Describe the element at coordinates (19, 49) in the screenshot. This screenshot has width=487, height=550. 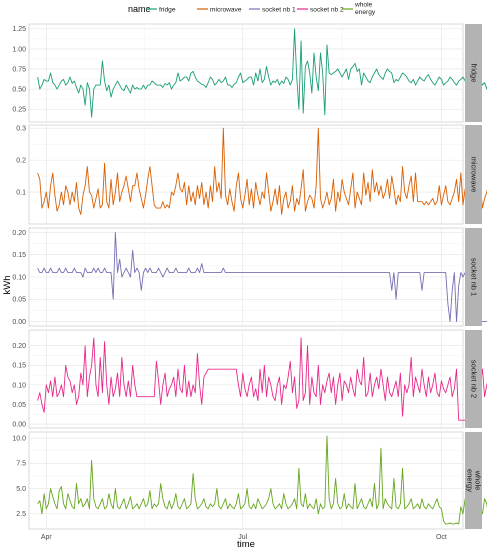
I see `y-tick-label: 1.00` at that location.